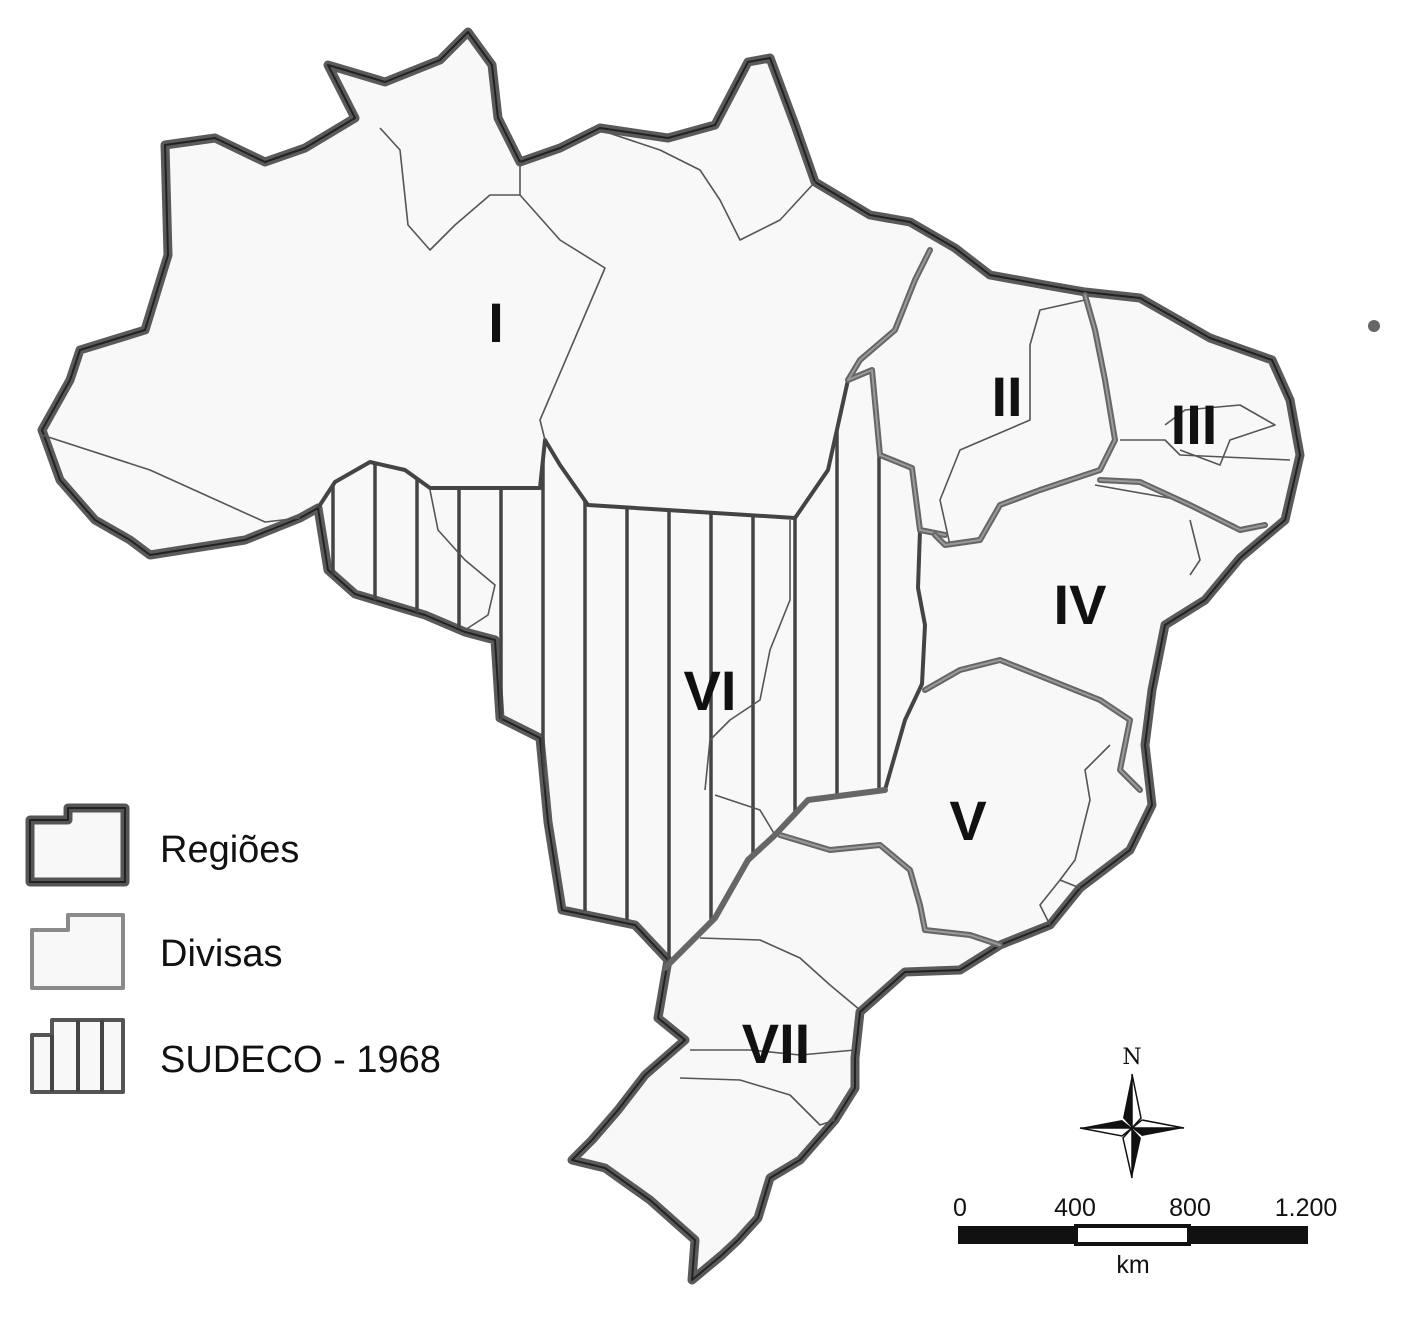 Image resolution: width=1418 pixels, height=1320 pixels. I want to click on region-label-v: V, so click(967, 820).